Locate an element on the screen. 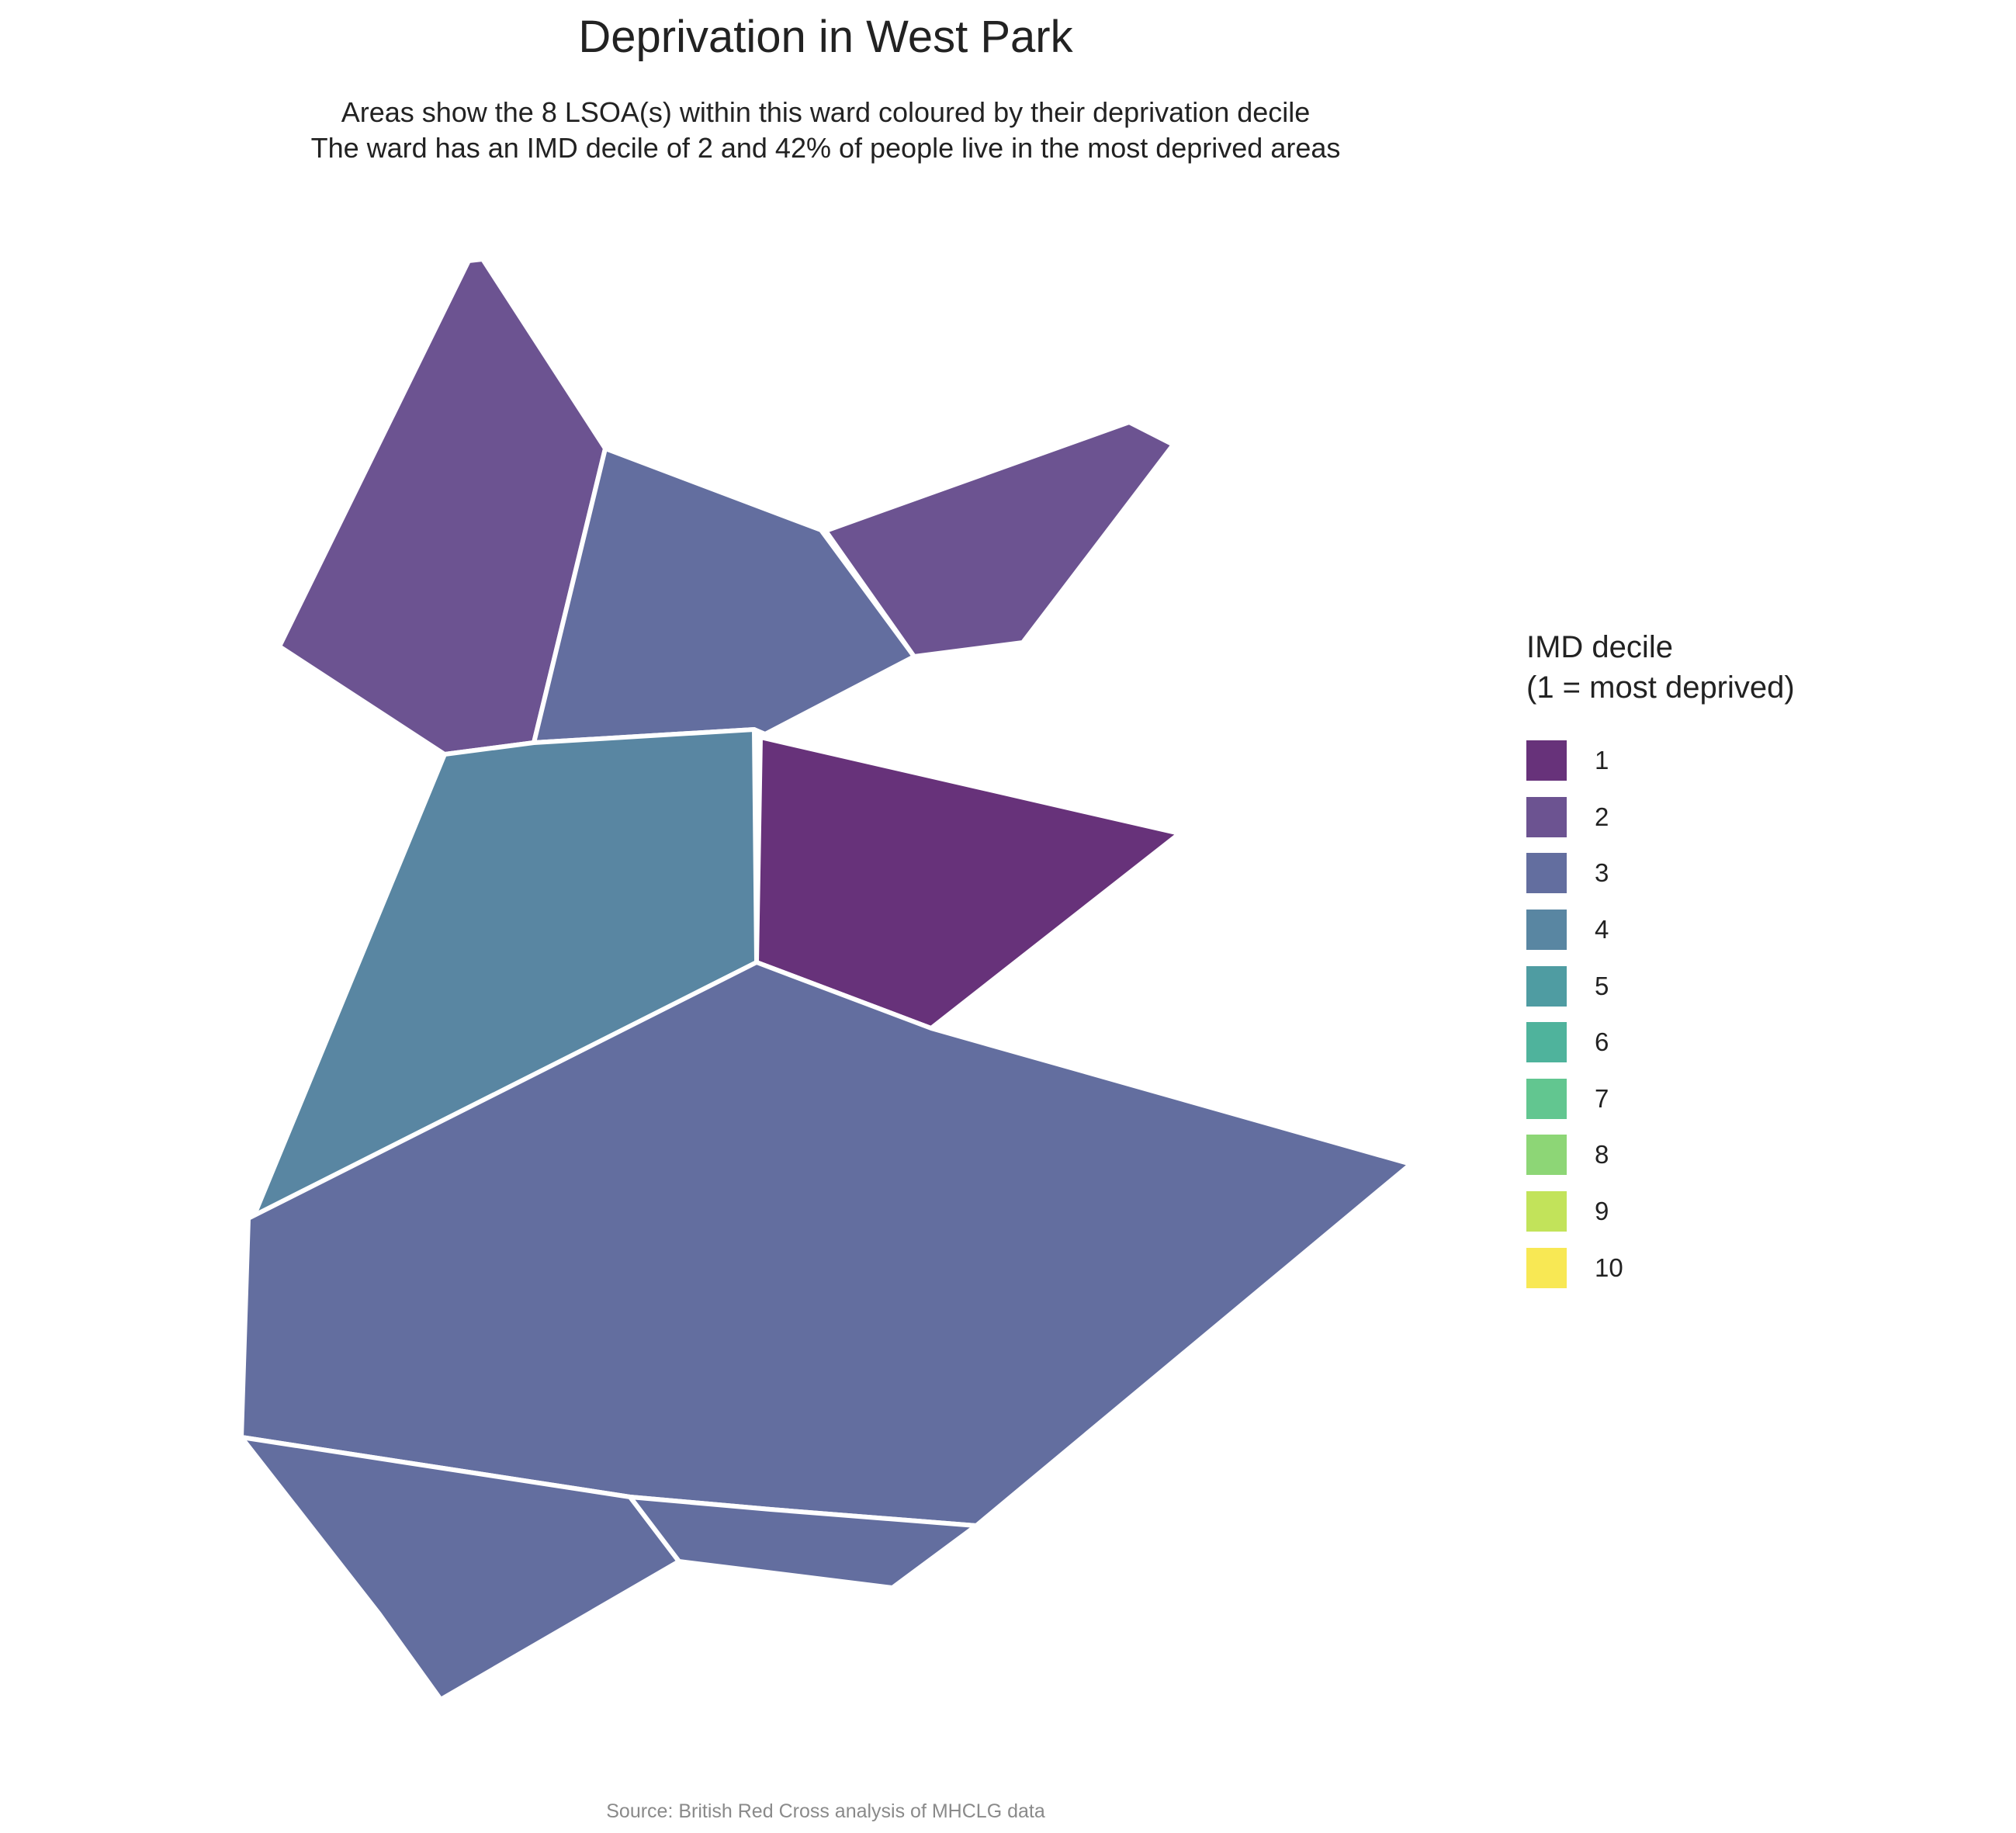 The image size is (2016, 1833). legend-item-10: 10 is located at coordinates (1661, 1267).